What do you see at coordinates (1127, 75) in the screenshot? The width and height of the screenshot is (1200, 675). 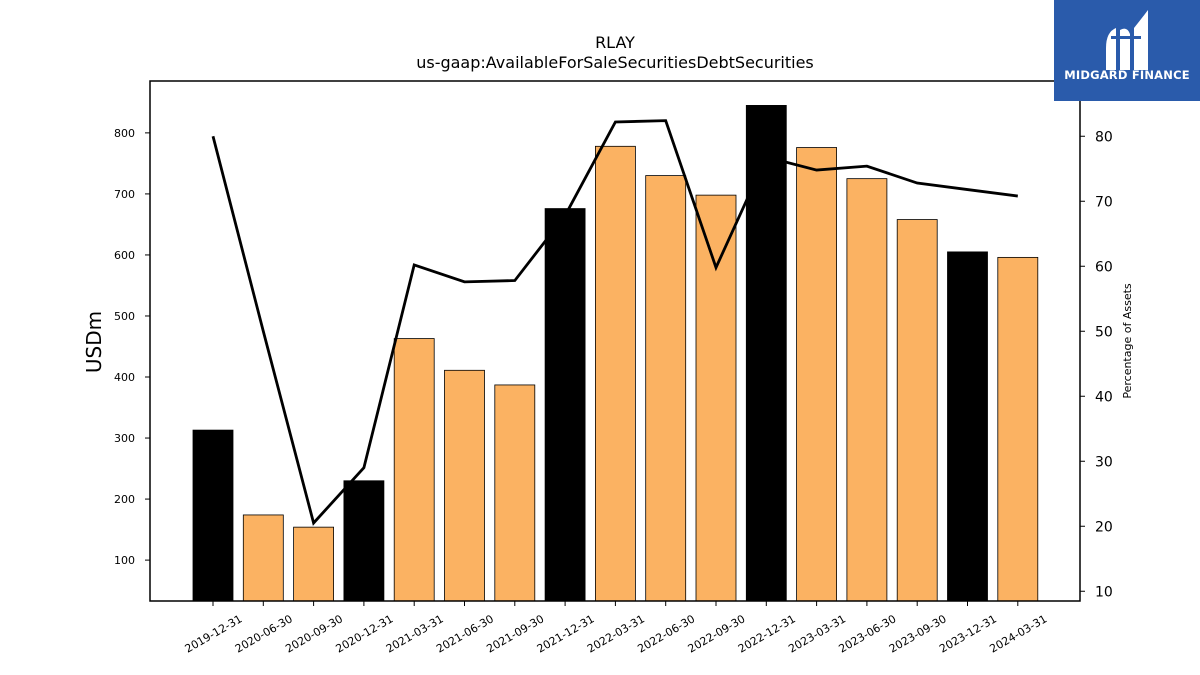 I see `logo-text: MIDGARD FINANCE` at bounding box center [1127, 75].